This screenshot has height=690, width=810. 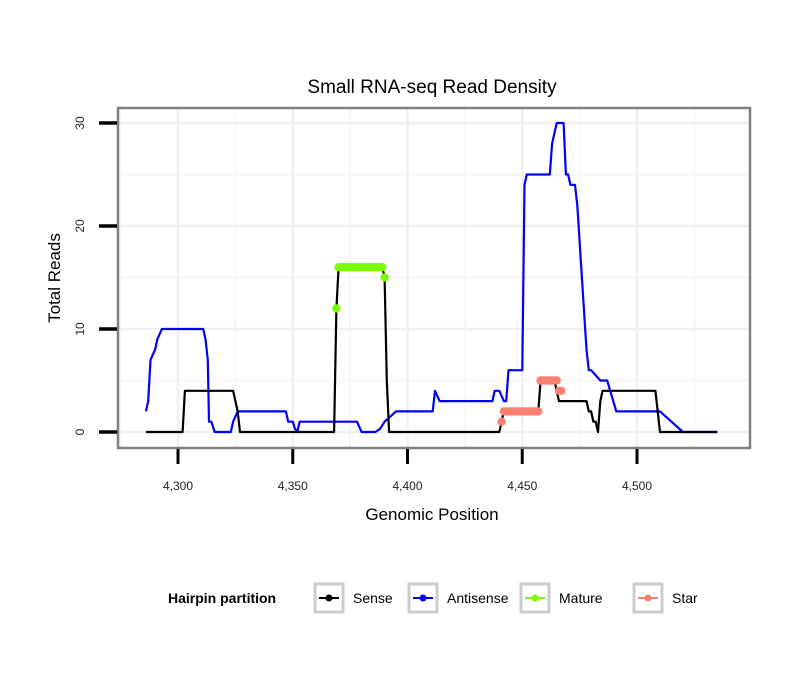 I want to click on y-axis: 0 10 20 30, so click(x=95, y=275).